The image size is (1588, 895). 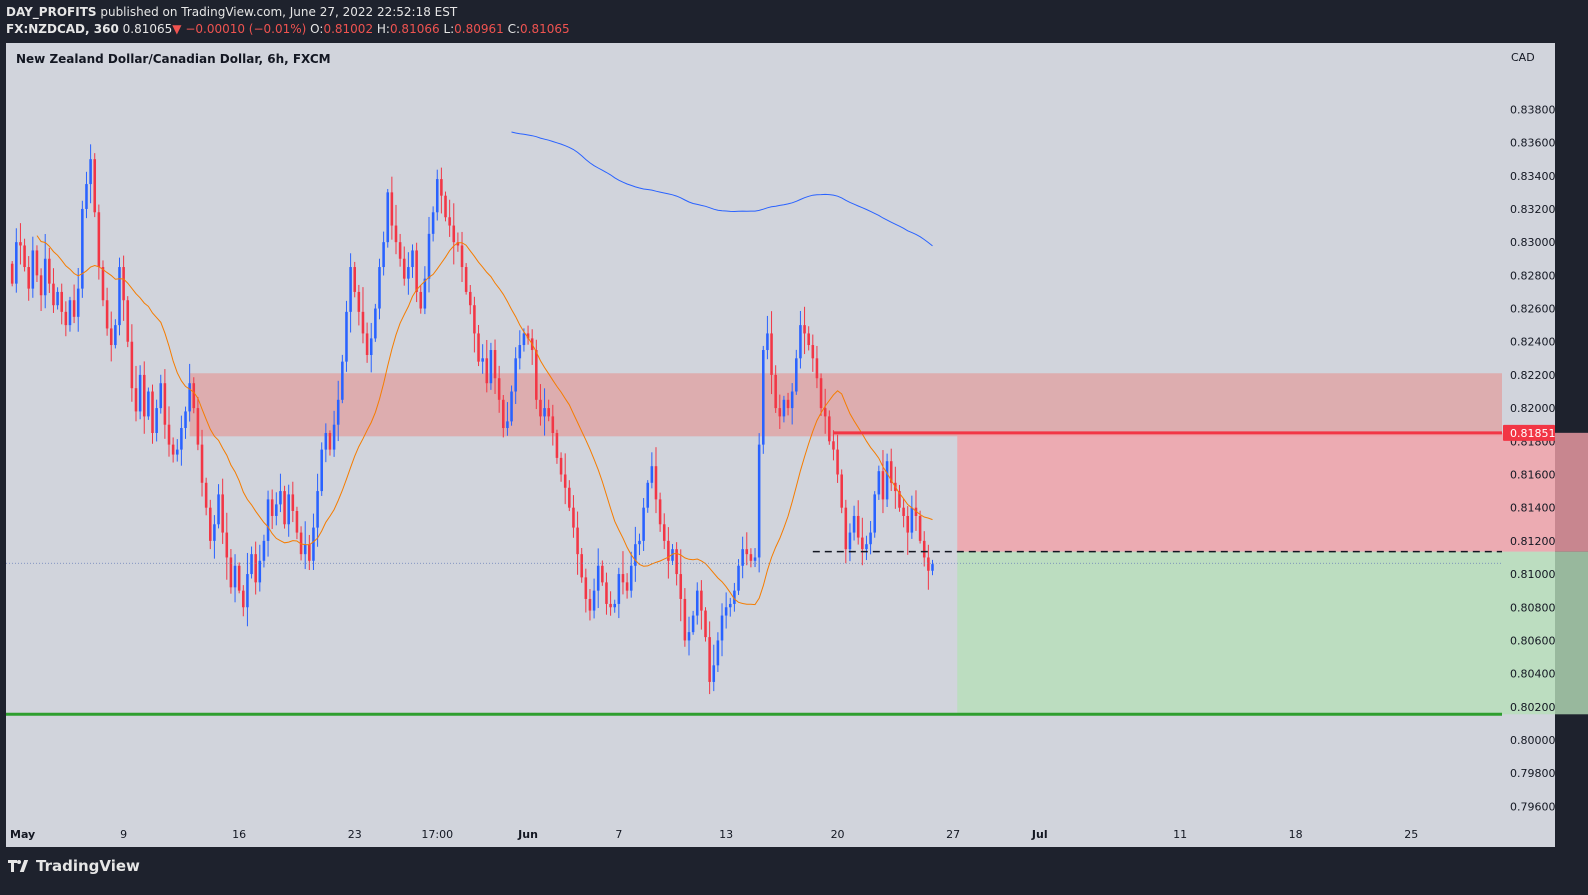 What do you see at coordinates (1272, 633) in the screenshot?
I see `take-profit-zone` at bounding box center [1272, 633].